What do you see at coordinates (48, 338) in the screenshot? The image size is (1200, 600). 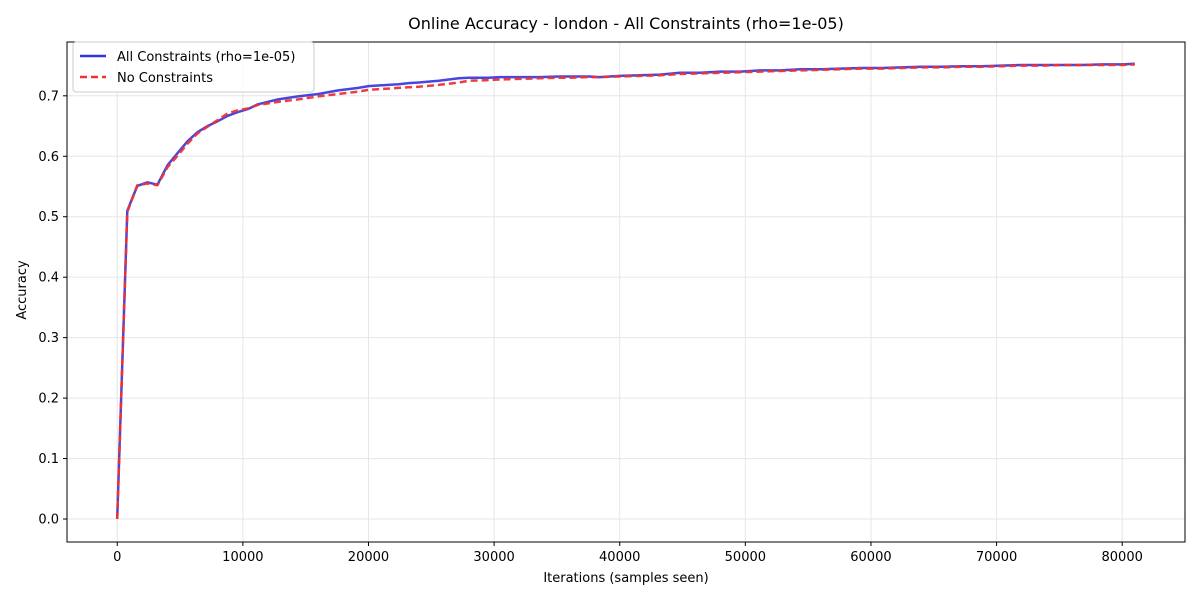 I see `y-tick-label: 0.3` at bounding box center [48, 338].